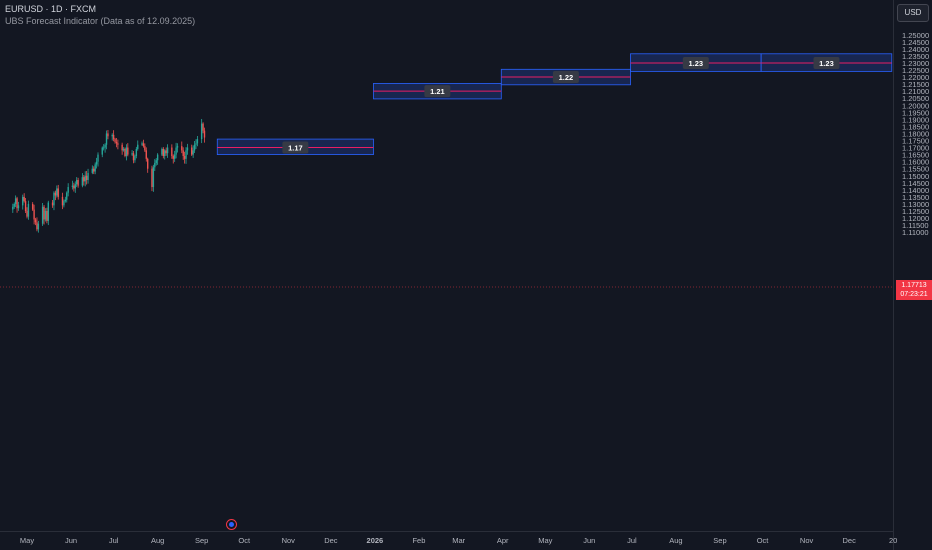 The height and width of the screenshot is (550, 932). What do you see at coordinates (915, 148) in the screenshot?
I see `price-tick-label: 1.17000` at bounding box center [915, 148].